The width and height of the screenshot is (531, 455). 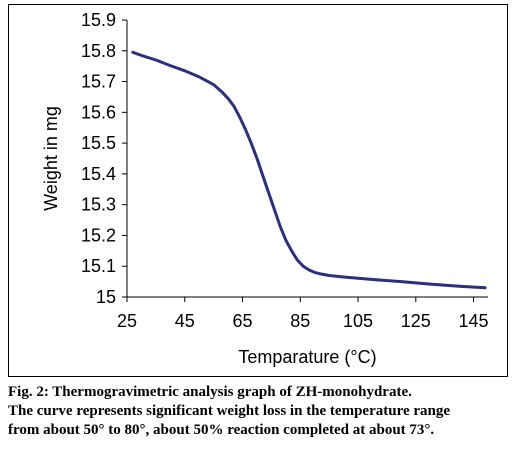 I want to click on y-tick-label: 15.3, so click(x=98, y=205).